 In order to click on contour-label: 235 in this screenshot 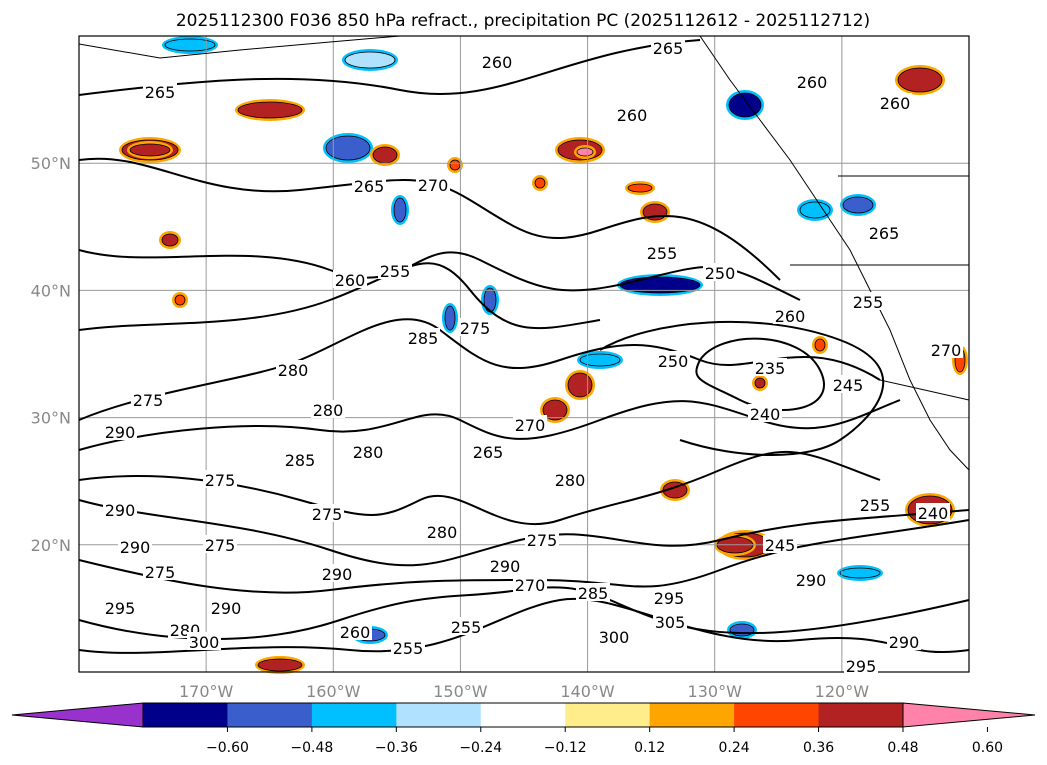, I will do `click(770, 368)`.